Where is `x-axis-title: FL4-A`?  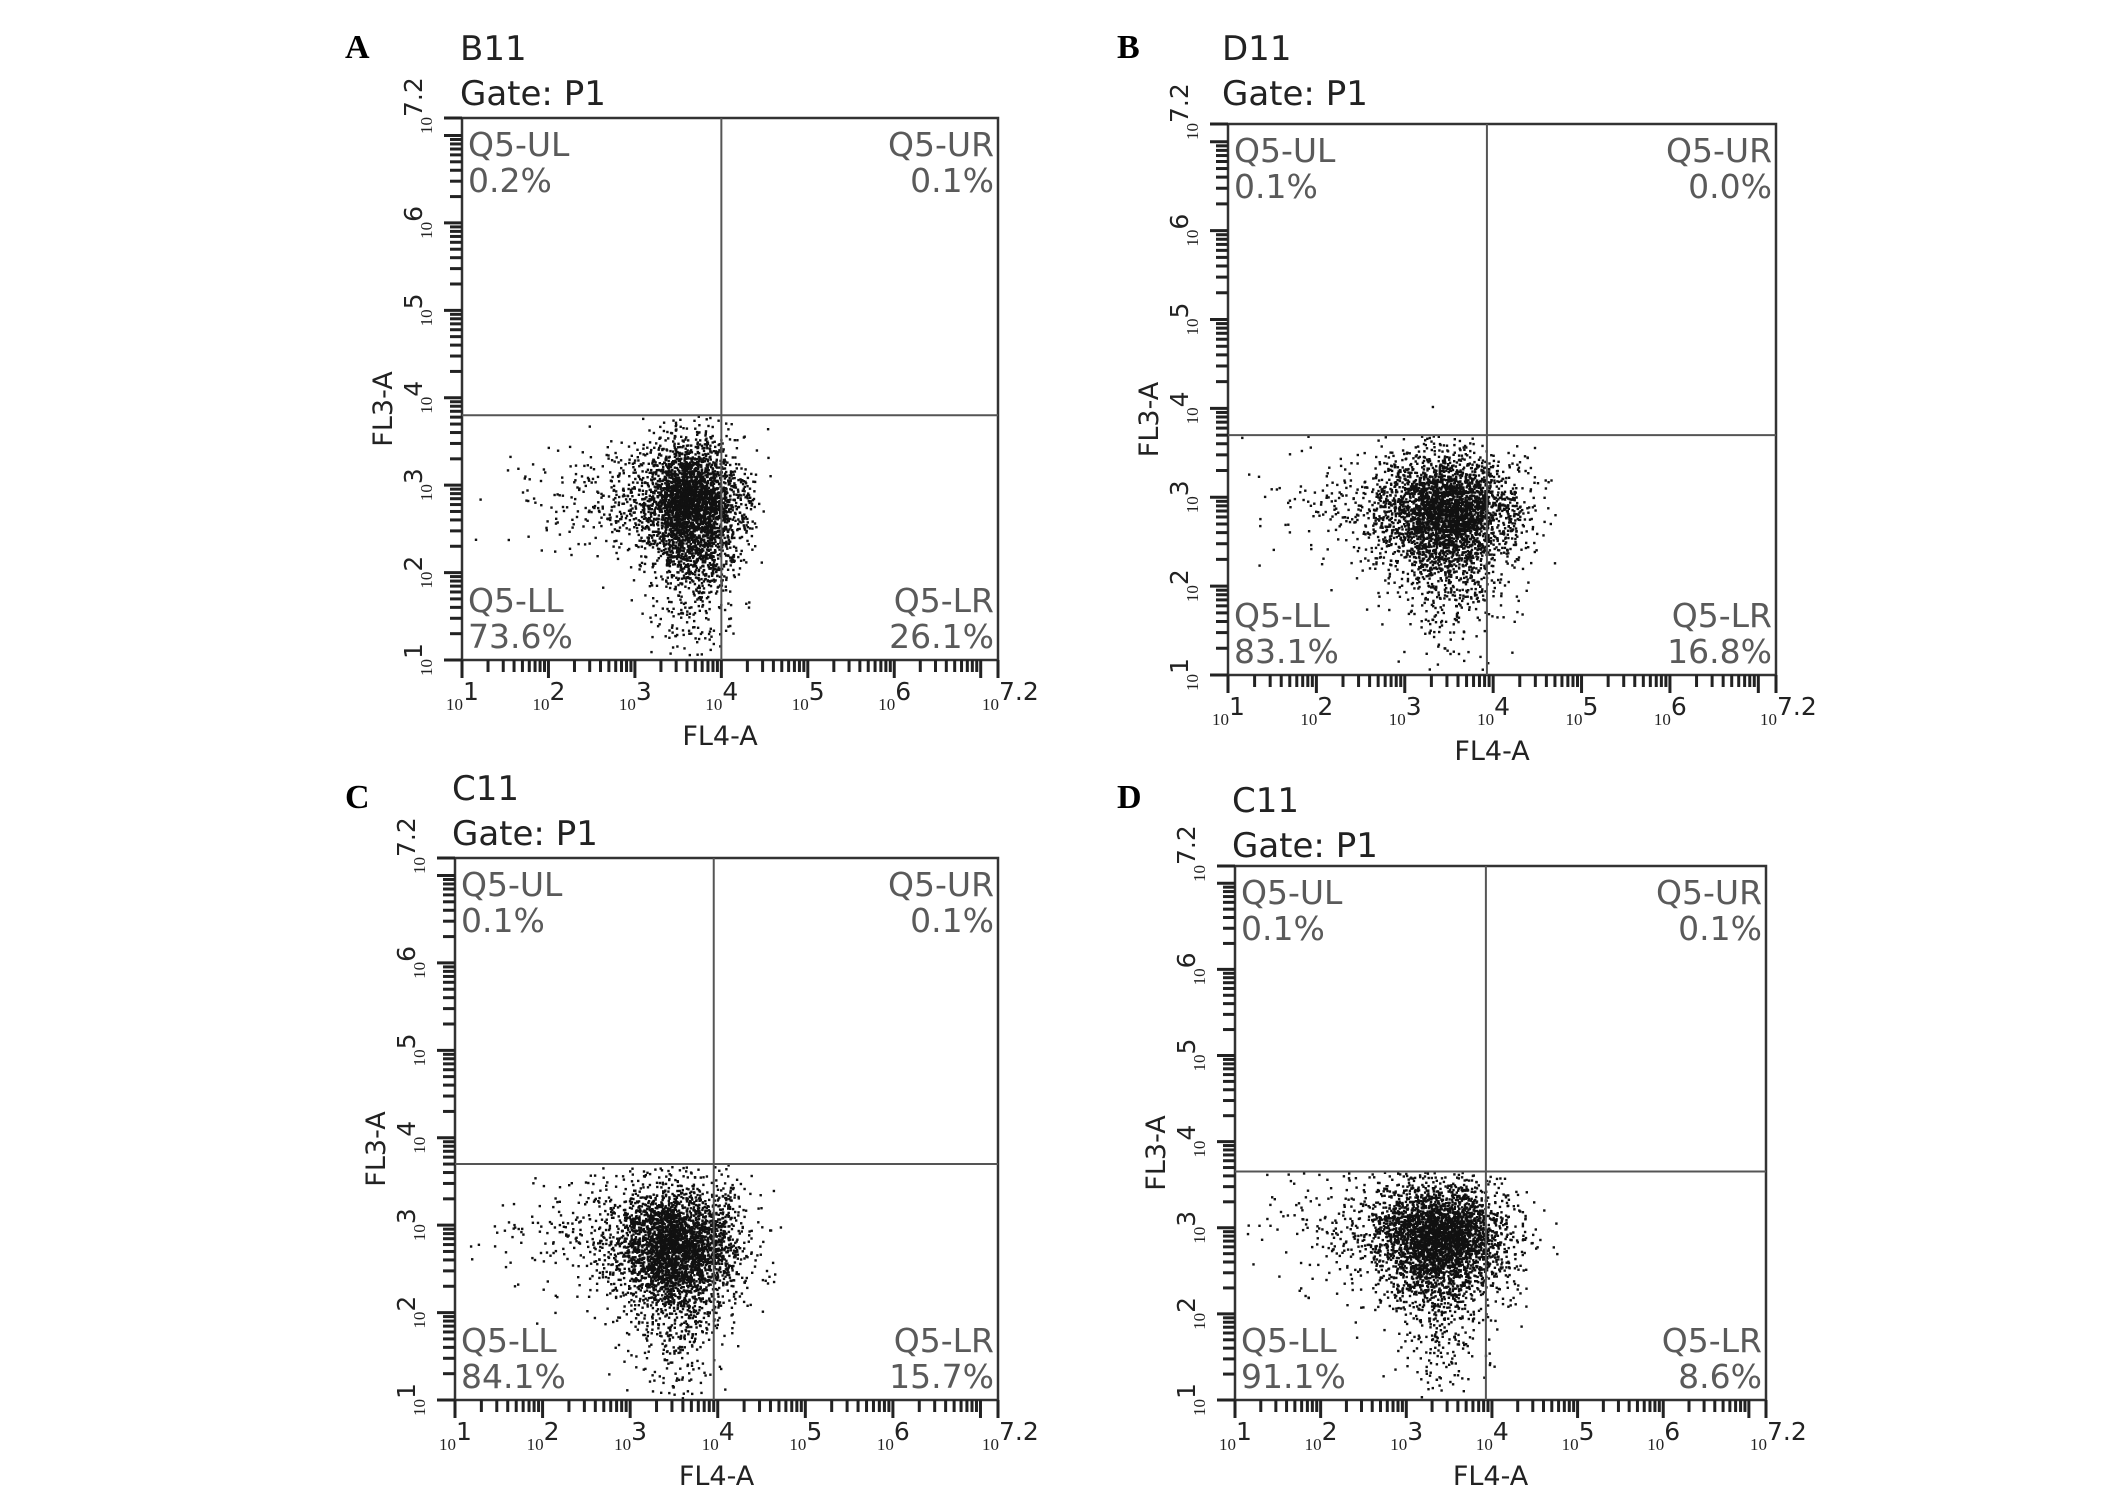 x-axis-title: FL4-A is located at coordinates (1492, 751).